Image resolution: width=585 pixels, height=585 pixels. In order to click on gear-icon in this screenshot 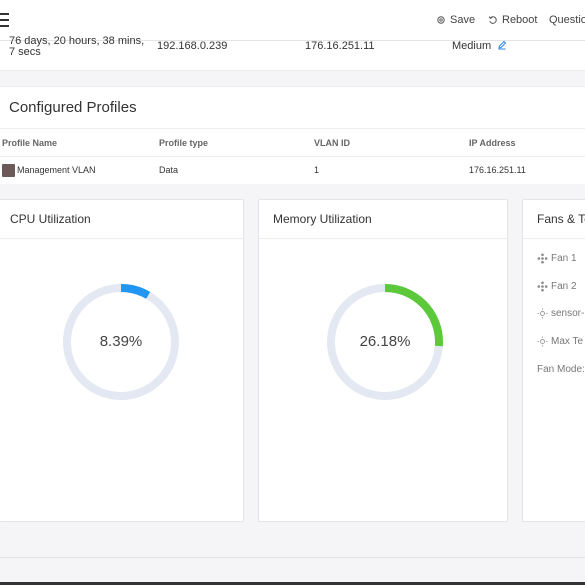, I will do `click(441, 20)`.